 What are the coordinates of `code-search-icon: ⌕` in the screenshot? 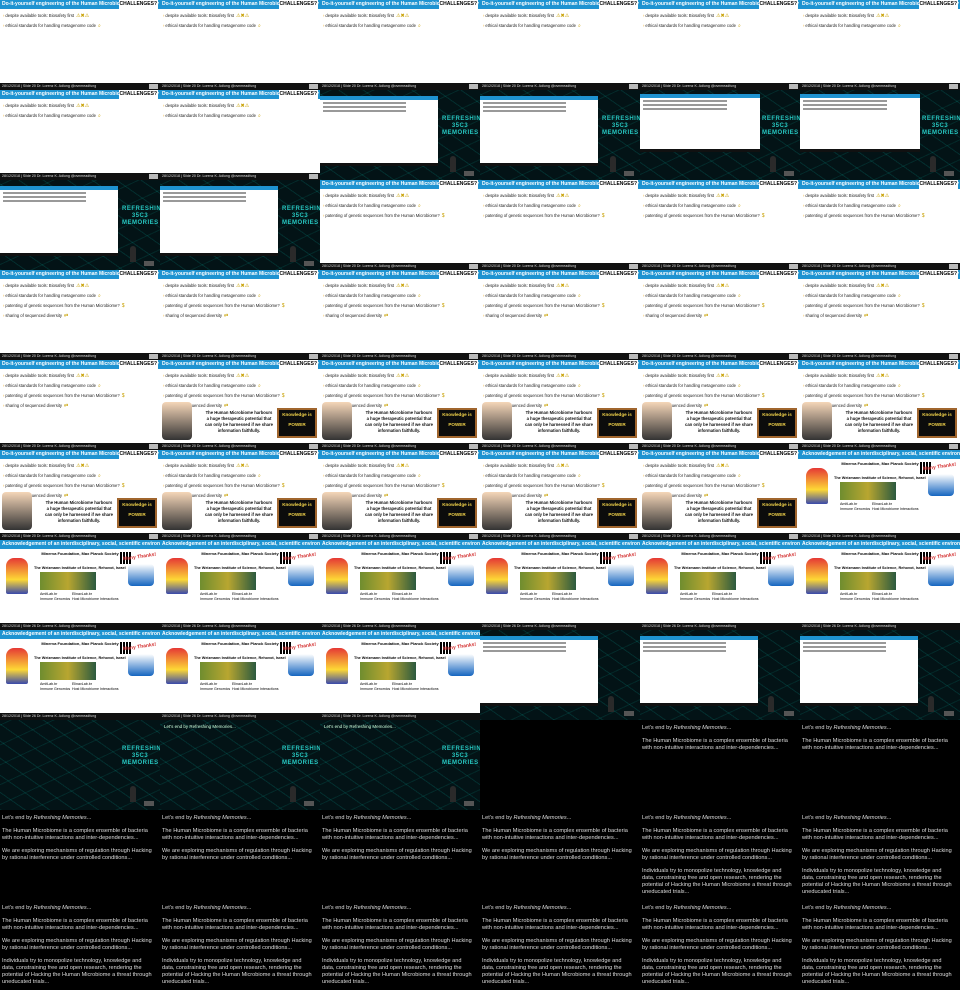 It's located at (259, 476).